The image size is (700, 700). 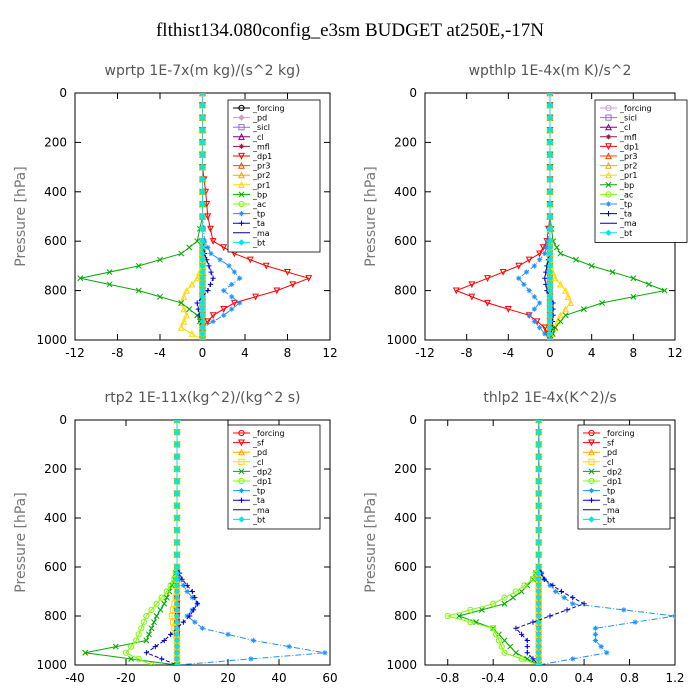 What do you see at coordinates (251, 185) in the screenshot?
I see `legend-item: _pr1` at bounding box center [251, 185].